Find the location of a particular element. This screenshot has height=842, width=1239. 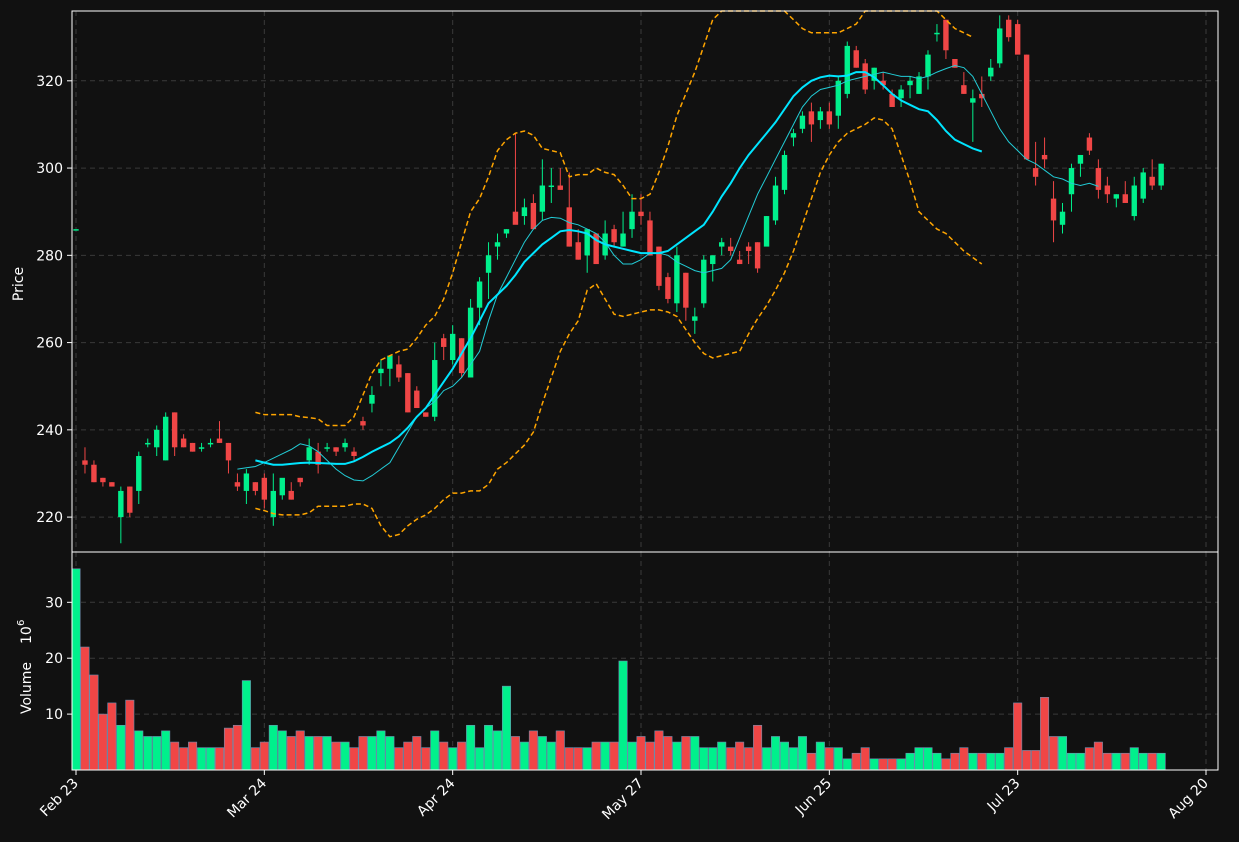

volume-axis-label: Volume 10 6 is located at coordinates (25, 667).